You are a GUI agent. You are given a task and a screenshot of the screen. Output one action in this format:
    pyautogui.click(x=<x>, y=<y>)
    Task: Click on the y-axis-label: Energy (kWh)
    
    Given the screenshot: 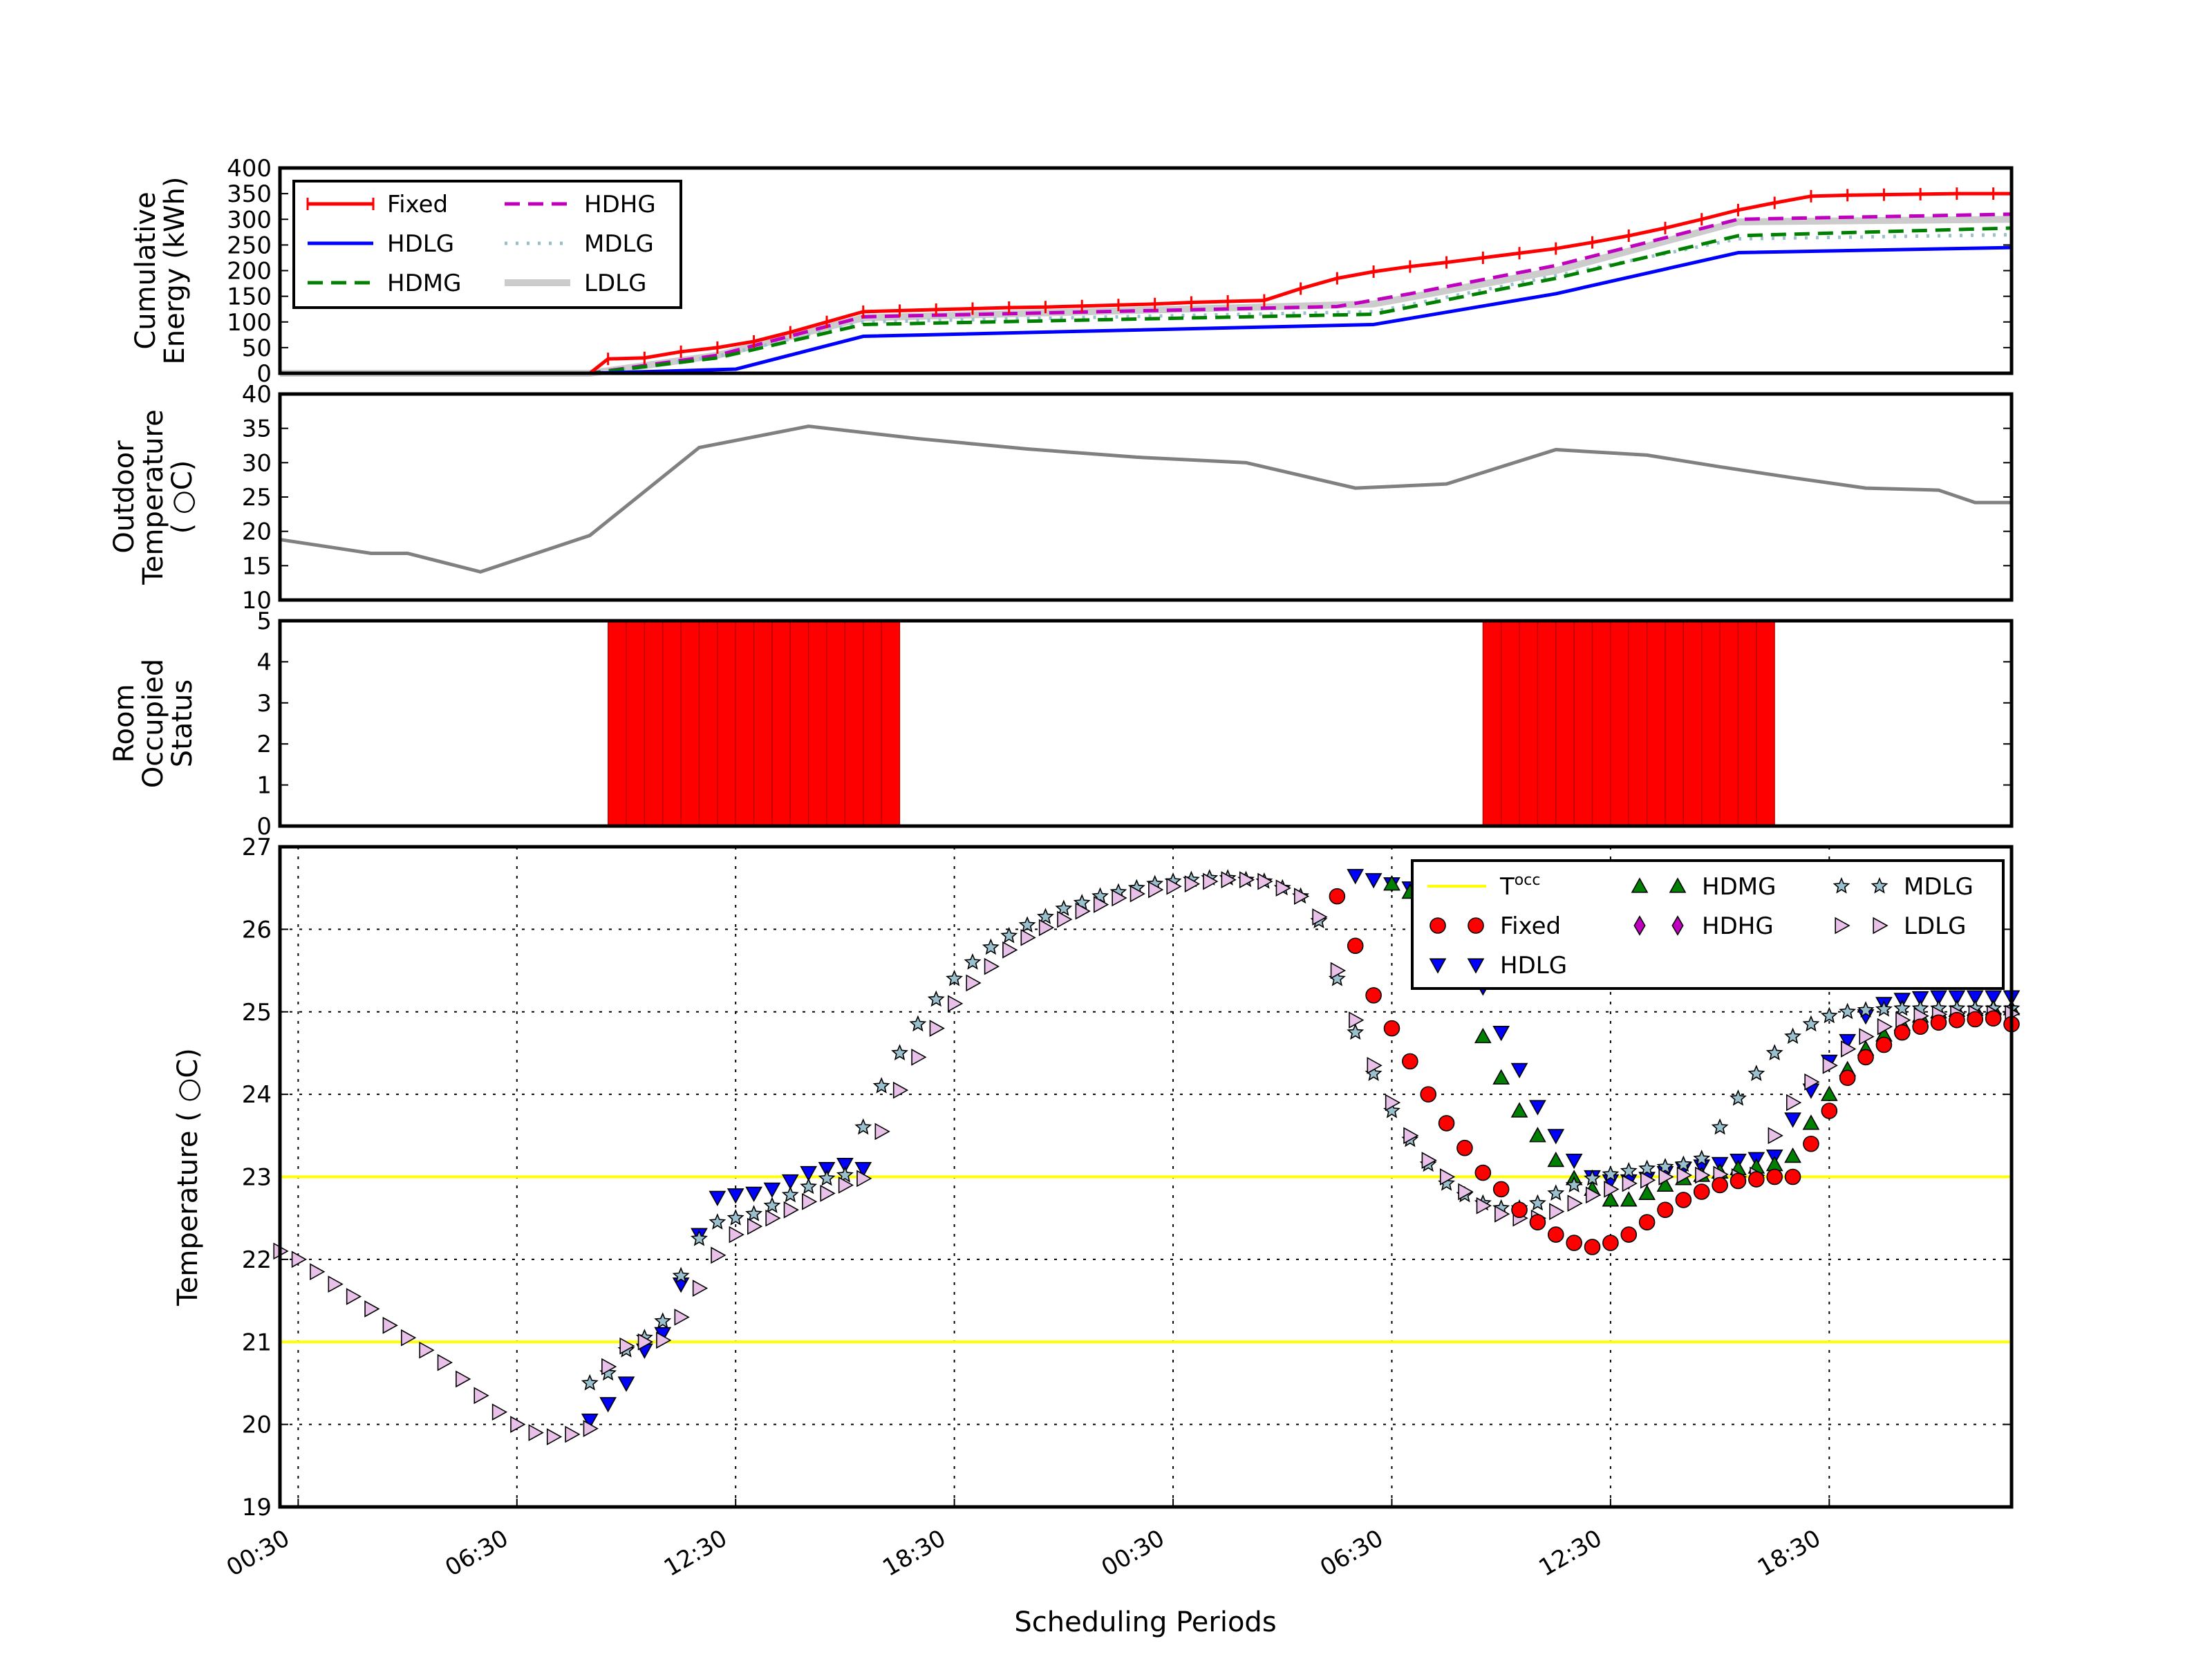 What is the action you would take?
    pyautogui.click(x=175, y=270)
    